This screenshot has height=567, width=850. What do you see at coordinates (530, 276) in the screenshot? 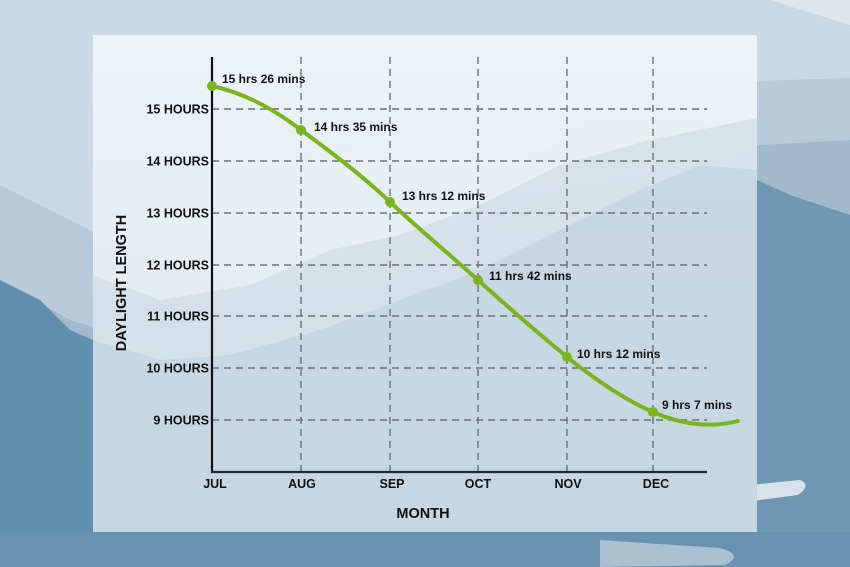
I see `data-label: 11 hrs 42 mins` at bounding box center [530, 276].